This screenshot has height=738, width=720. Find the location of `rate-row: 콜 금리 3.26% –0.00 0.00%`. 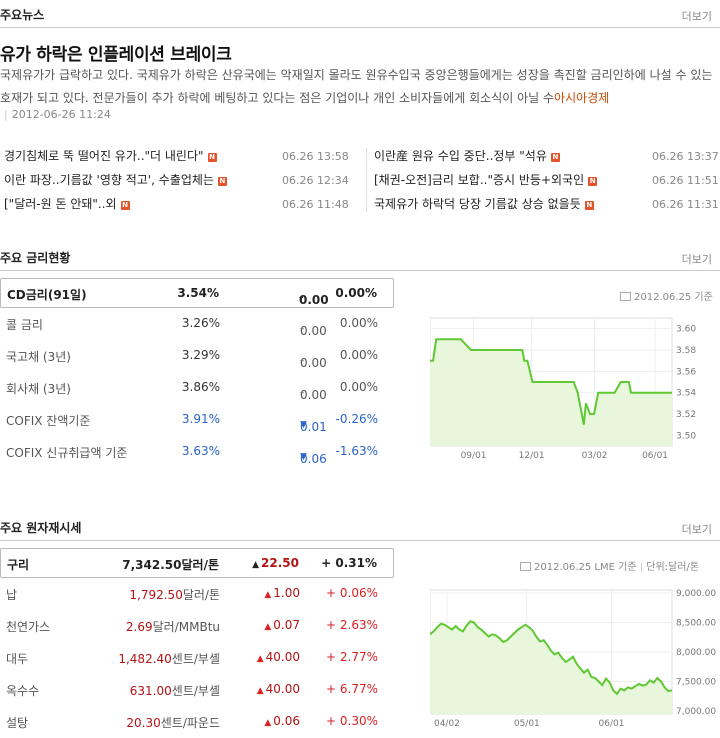

rate-row: 콜 금리 3.26% –0.00 0.00% is located at coordinates (197, 324).